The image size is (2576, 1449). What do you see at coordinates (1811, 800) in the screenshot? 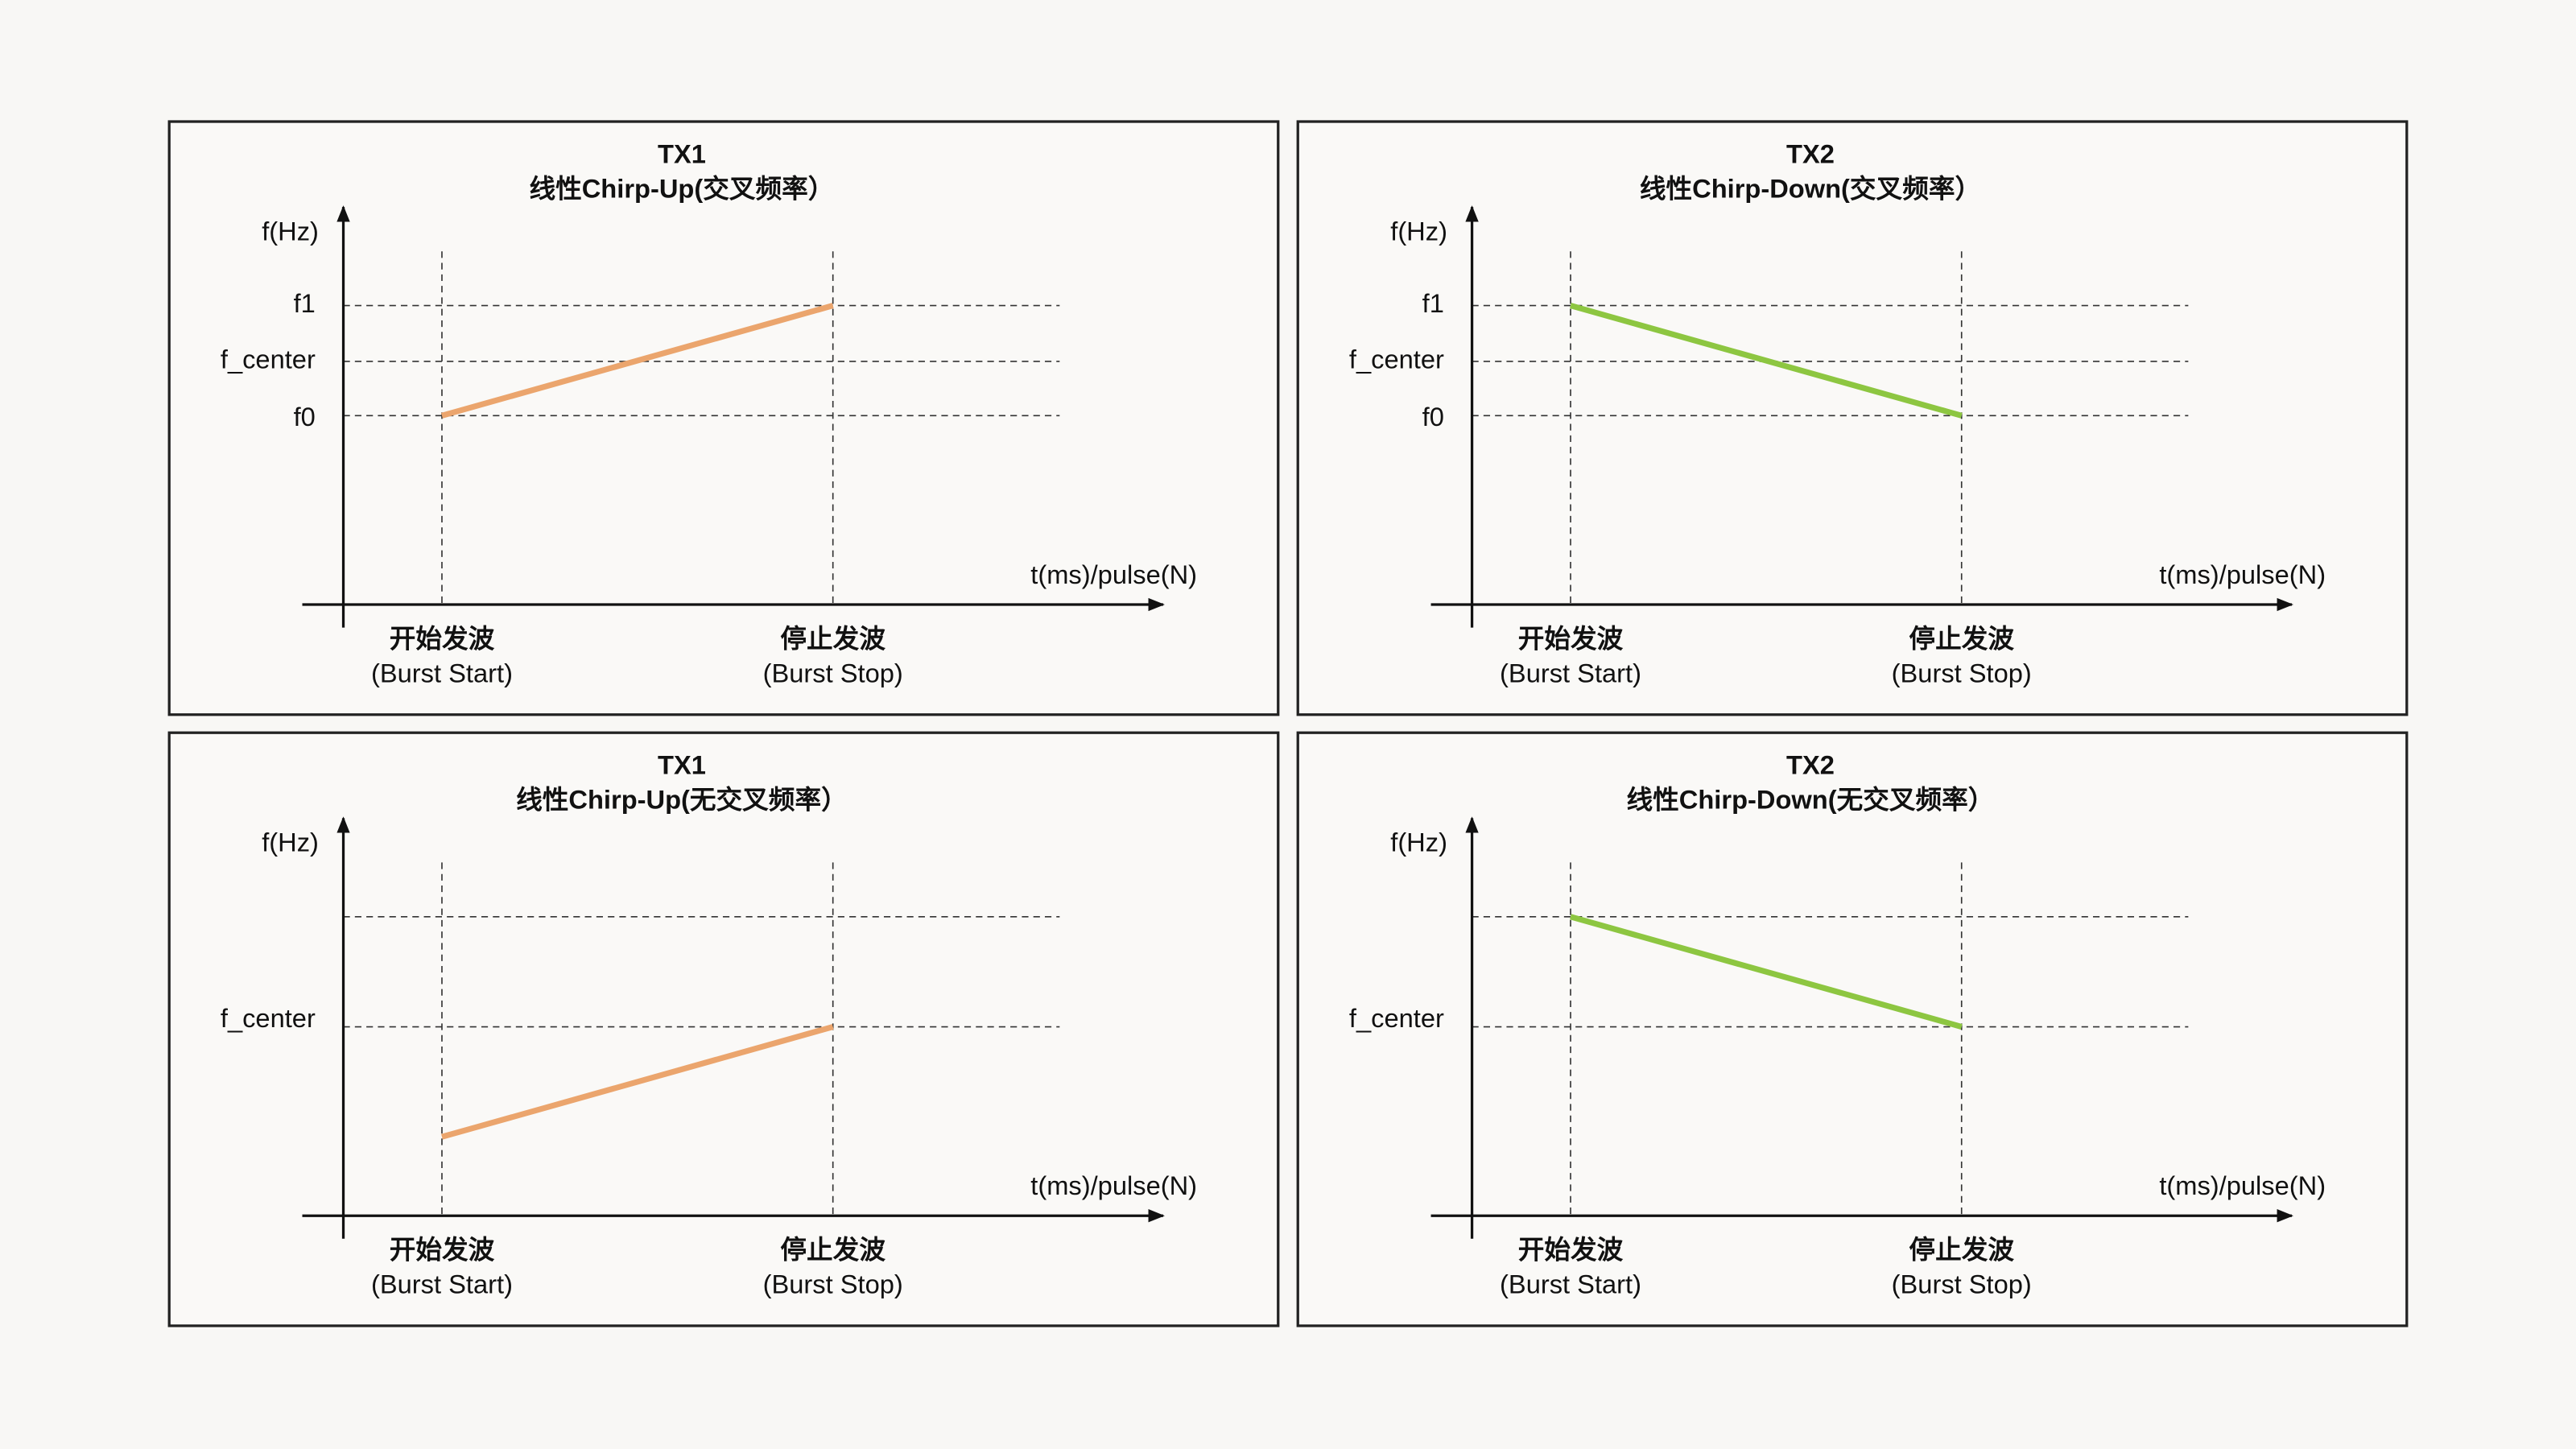
I see `panel-subtitle: 线性Chirp-Down(无交叉频率）` at bounding box center [1811, 800].